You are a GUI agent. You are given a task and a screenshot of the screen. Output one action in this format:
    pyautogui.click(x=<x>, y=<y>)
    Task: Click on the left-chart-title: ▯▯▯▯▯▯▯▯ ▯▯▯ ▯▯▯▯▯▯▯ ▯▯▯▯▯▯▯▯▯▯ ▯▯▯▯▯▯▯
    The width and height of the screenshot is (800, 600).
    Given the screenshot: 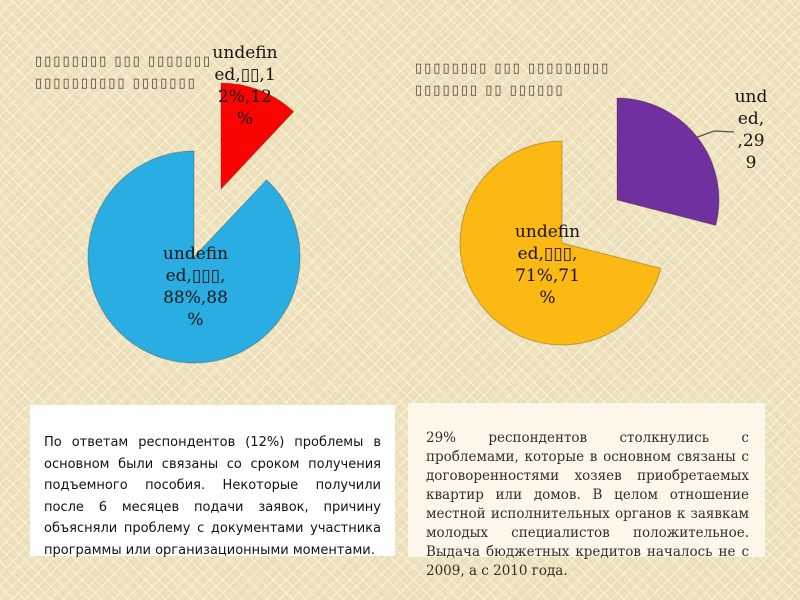 What is the action you would take?
    pyautogui.click(x=123, y=73)
    